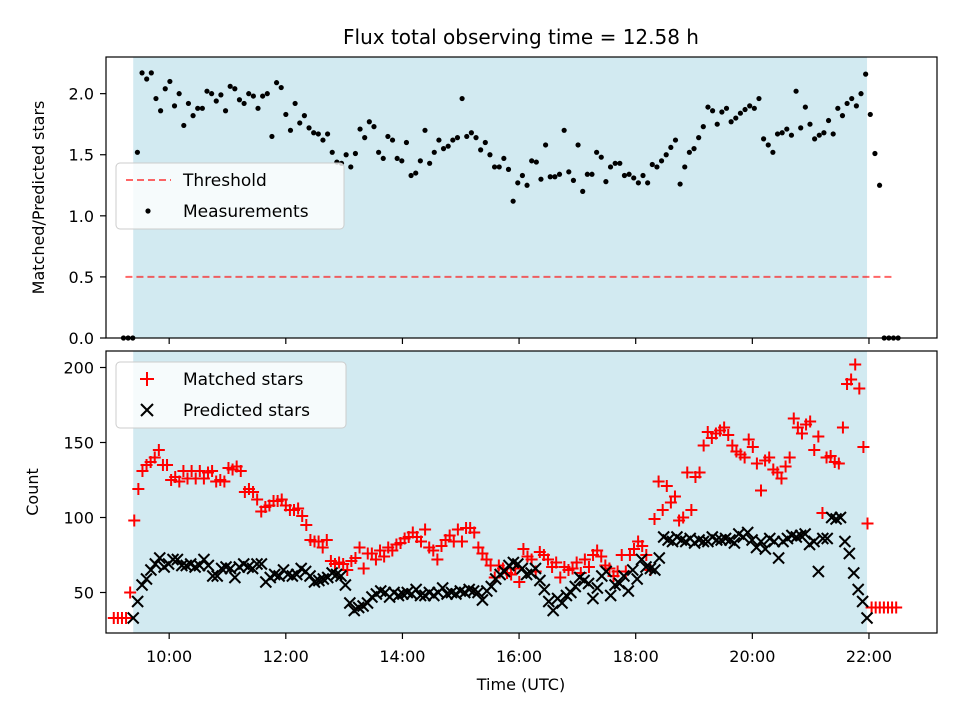 The image size is (960, 724). I want to click on y-tick-label: 150, so click(78, 443).